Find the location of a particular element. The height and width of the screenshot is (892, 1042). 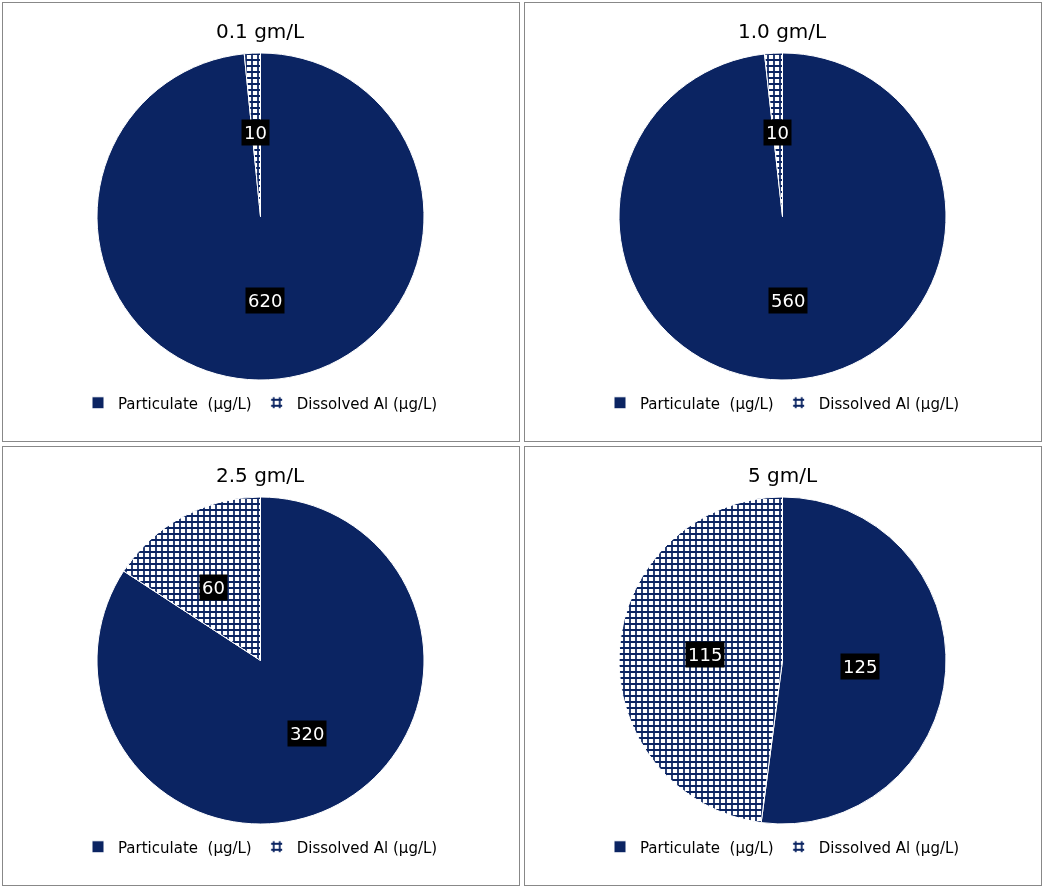

data-label: 620 is located at coordinates (265, 300).